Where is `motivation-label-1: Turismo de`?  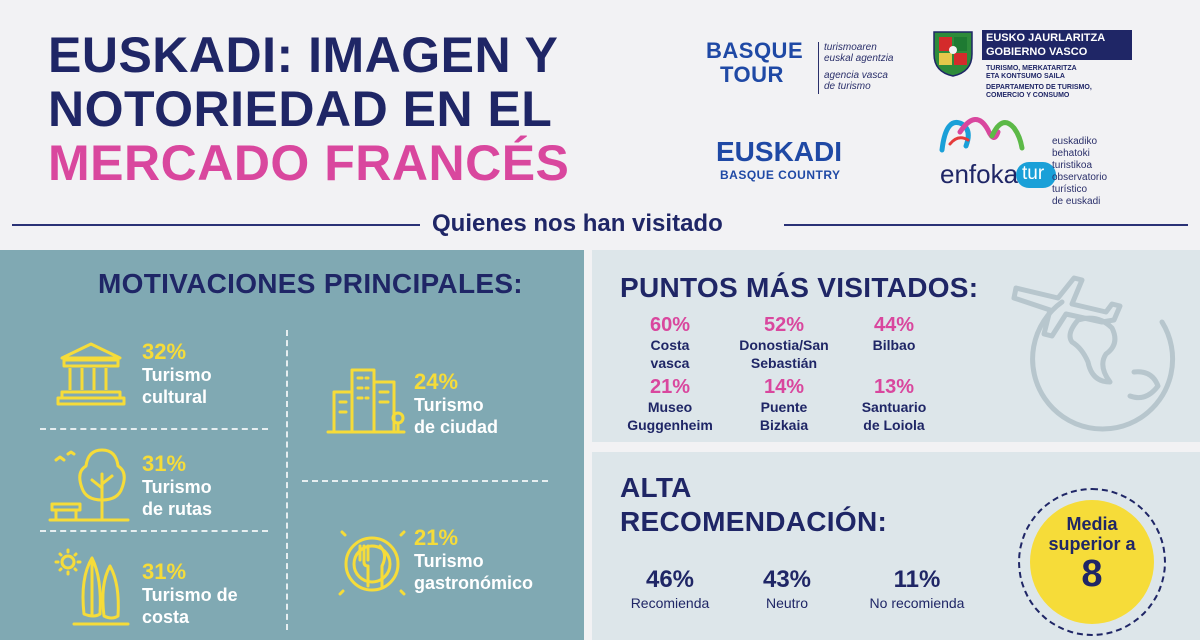
motivation-label-1: Turismo de is located at coordinates (190, 595).